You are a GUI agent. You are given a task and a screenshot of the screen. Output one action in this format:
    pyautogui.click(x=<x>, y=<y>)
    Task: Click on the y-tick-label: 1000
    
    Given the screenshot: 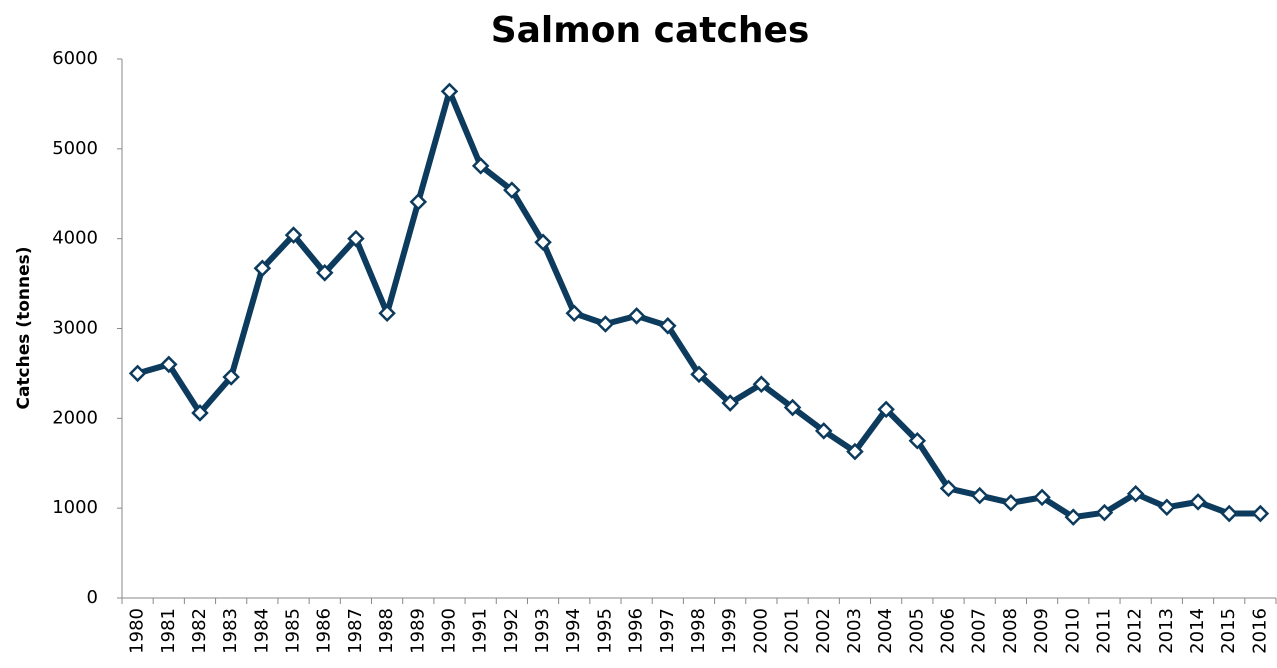 What is the action you would take?
    pyautogui.click(x=75, y=507)
    